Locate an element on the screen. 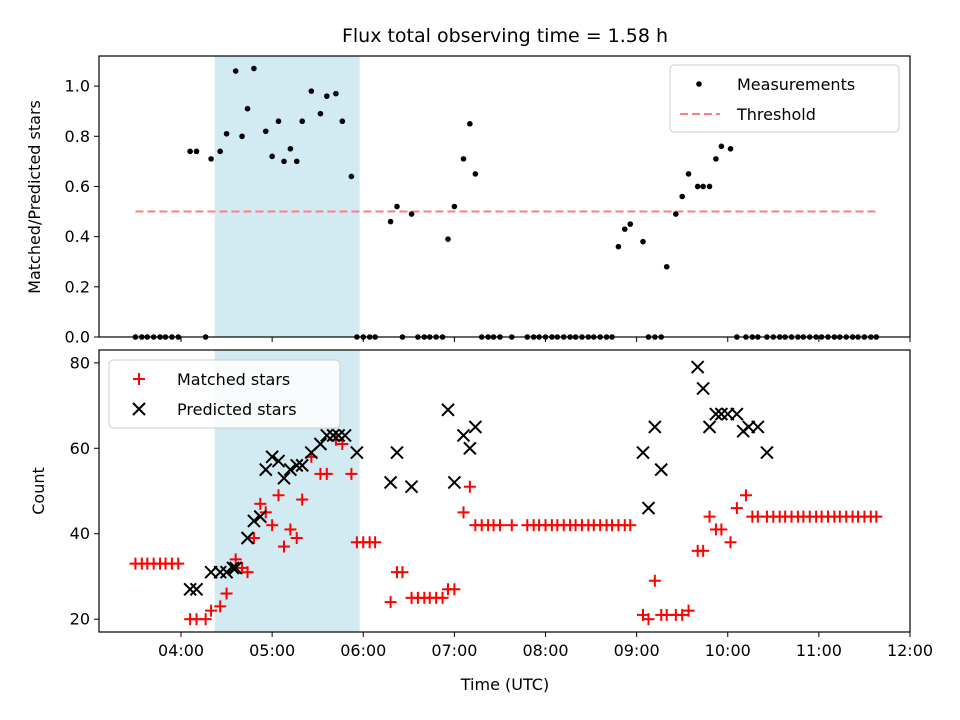 The height and width of the screenshot is (720, 960). x-tick-label: 07:00 is located at coordinates (454, 650).